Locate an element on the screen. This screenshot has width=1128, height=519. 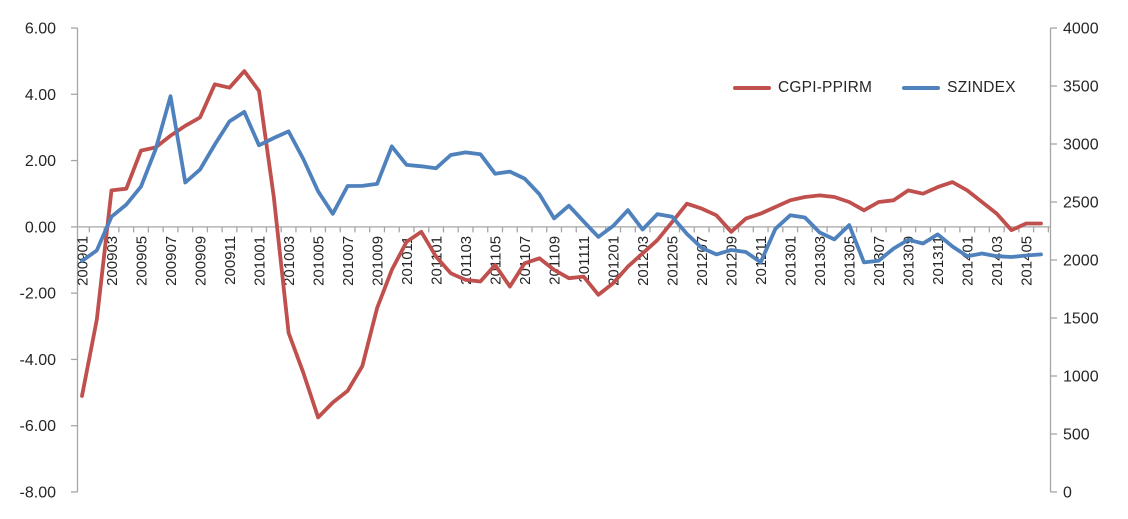
legend-item-cgpi-ppirm: CGPI-PPIRM is located at coordinates (802, 88).